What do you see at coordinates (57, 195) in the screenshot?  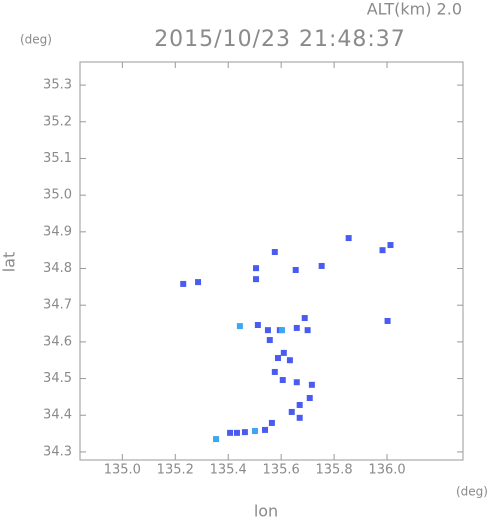 I see `y-tick-label: 35.0` at bounding box center [57, 195].